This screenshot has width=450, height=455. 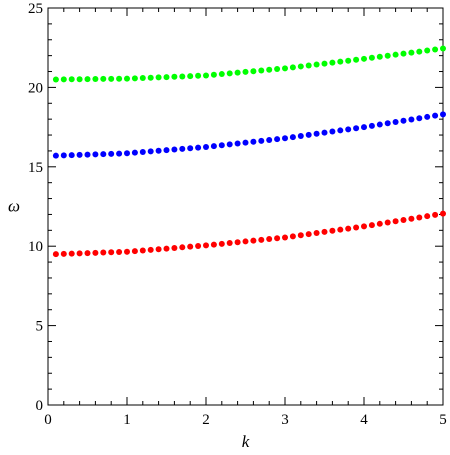 I want to click on x-tick-label: 4, so click(x=364, y=420).